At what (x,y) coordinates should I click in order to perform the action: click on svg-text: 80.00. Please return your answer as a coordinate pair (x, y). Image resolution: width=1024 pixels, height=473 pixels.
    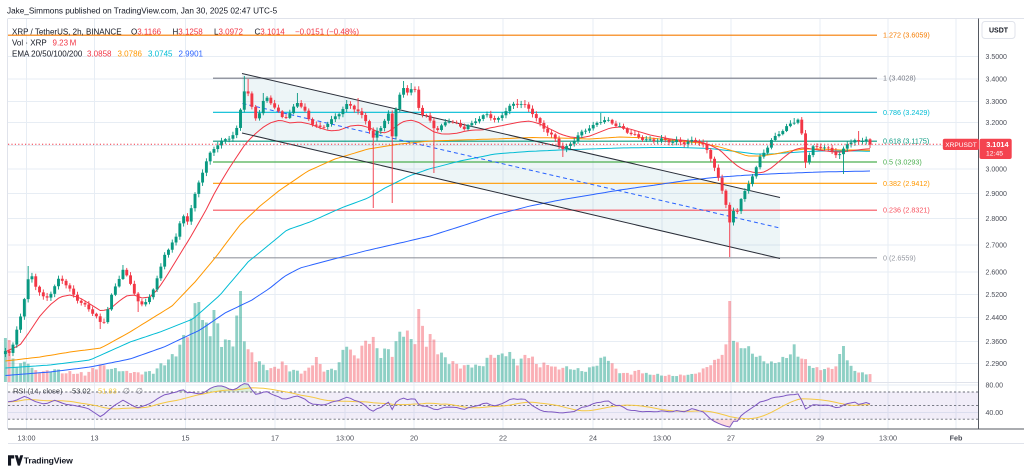
    Looking at the image, I should click on (995, 386).